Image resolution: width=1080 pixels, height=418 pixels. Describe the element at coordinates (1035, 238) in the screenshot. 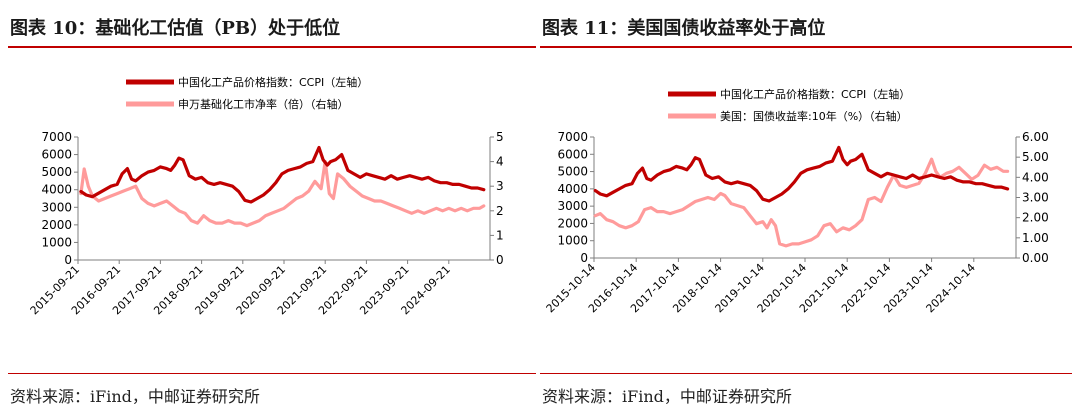

I see `y-tick-label-right: 1.00` at that location.